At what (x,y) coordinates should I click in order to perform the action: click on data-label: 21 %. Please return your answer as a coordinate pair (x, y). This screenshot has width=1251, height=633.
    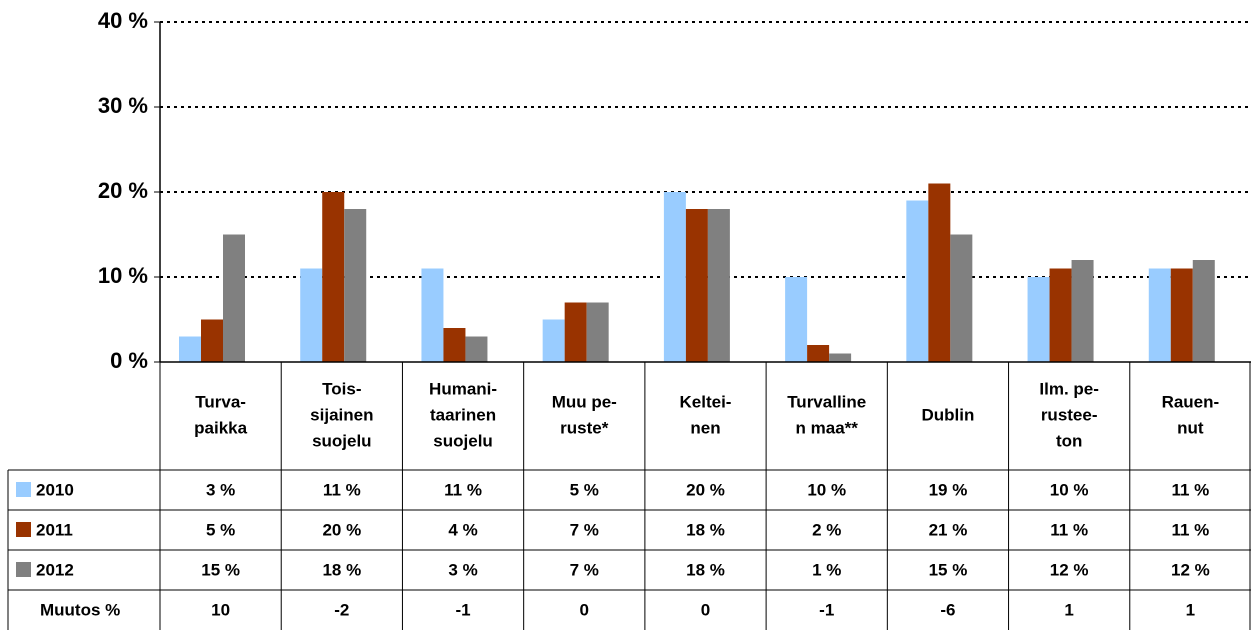
    Looking at the image, I should click on (948, 529).